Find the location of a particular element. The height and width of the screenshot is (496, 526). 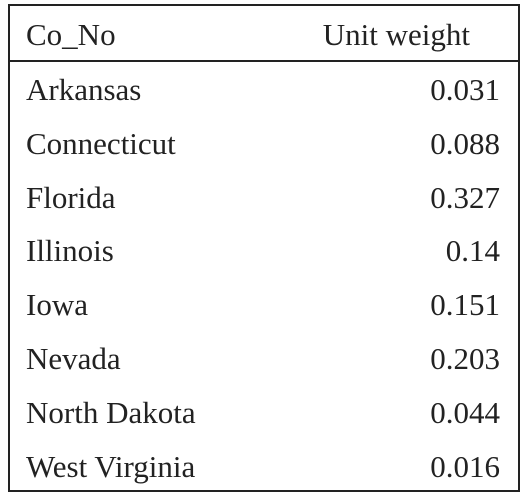

weight-cell: 0.088 is located at coordinates (465, 143).